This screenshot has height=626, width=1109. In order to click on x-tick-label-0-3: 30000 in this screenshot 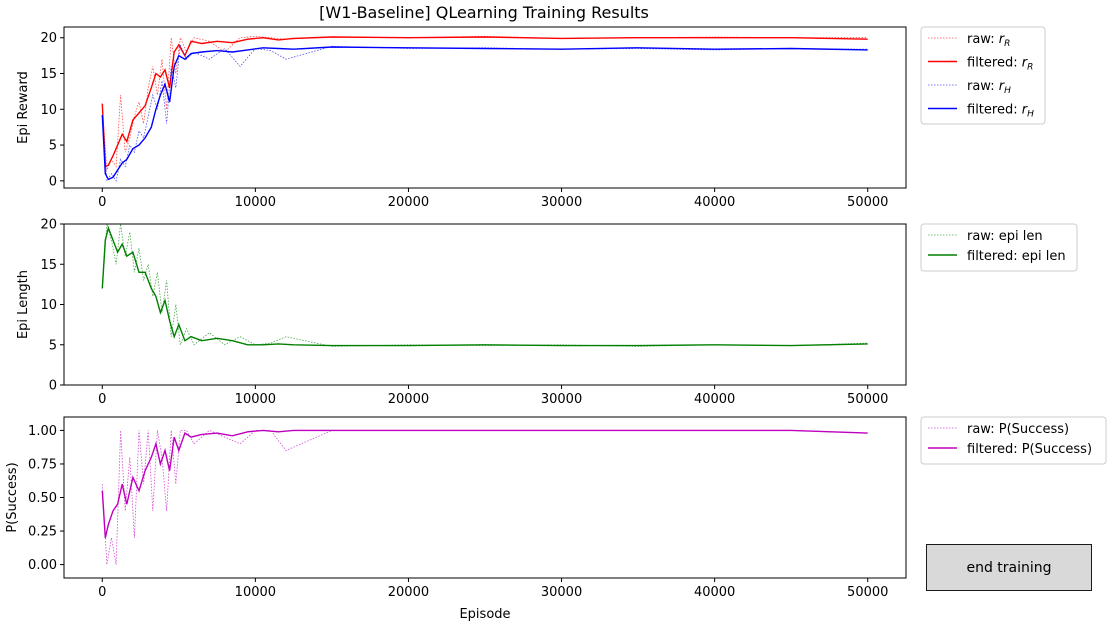, I will do `click(561, 202)`.